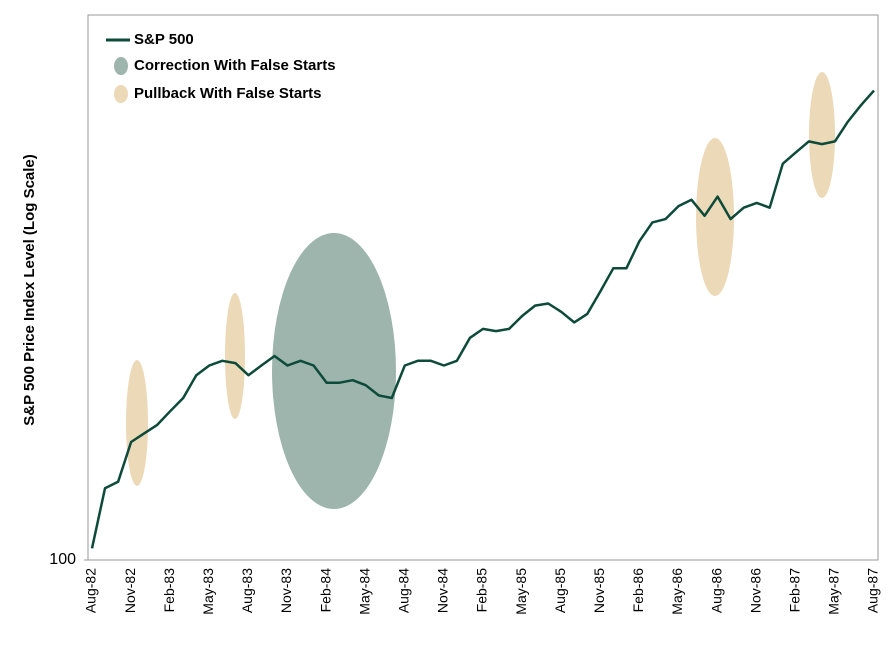 This screenshot has height=651, width=890. Describe the element at coordinates (834, 591) in the screenshot. I see `x-tick-label: May-87` at that location.